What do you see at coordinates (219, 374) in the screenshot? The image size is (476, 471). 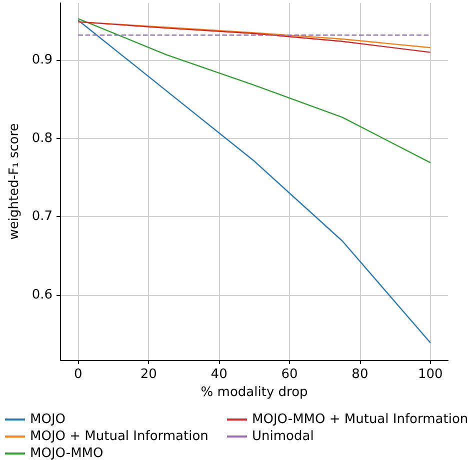 I see `x-tick-label: 40` at bounding box center [219, 374].